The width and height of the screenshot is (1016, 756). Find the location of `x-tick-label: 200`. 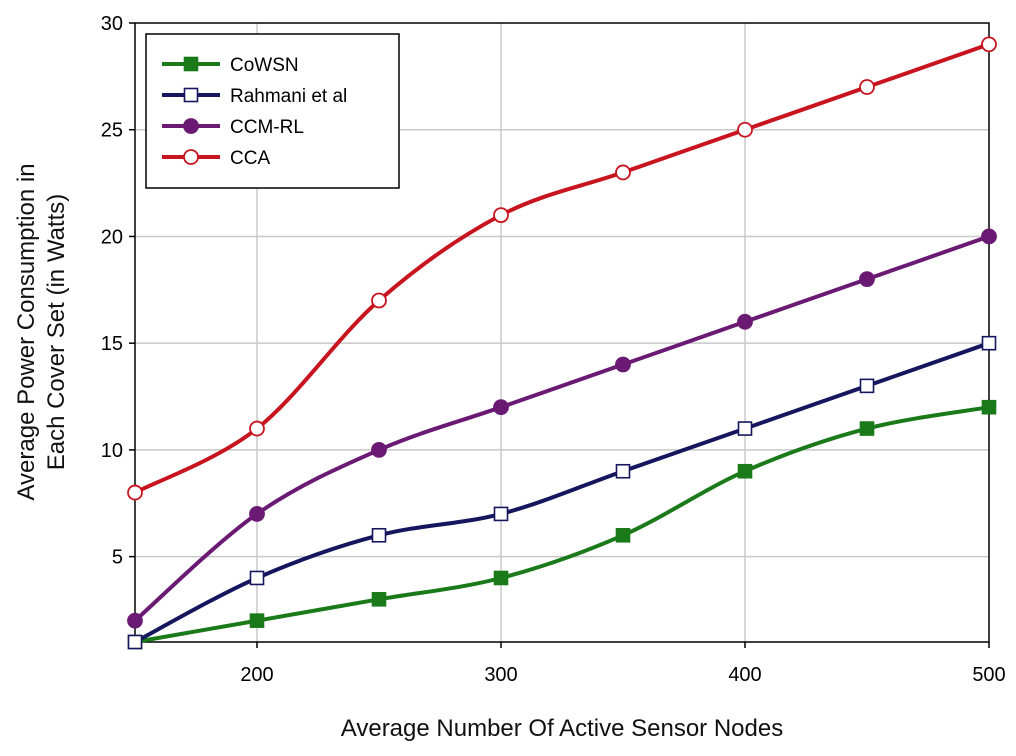

x-tick-label: 200 is located at coordinates (256, 675).